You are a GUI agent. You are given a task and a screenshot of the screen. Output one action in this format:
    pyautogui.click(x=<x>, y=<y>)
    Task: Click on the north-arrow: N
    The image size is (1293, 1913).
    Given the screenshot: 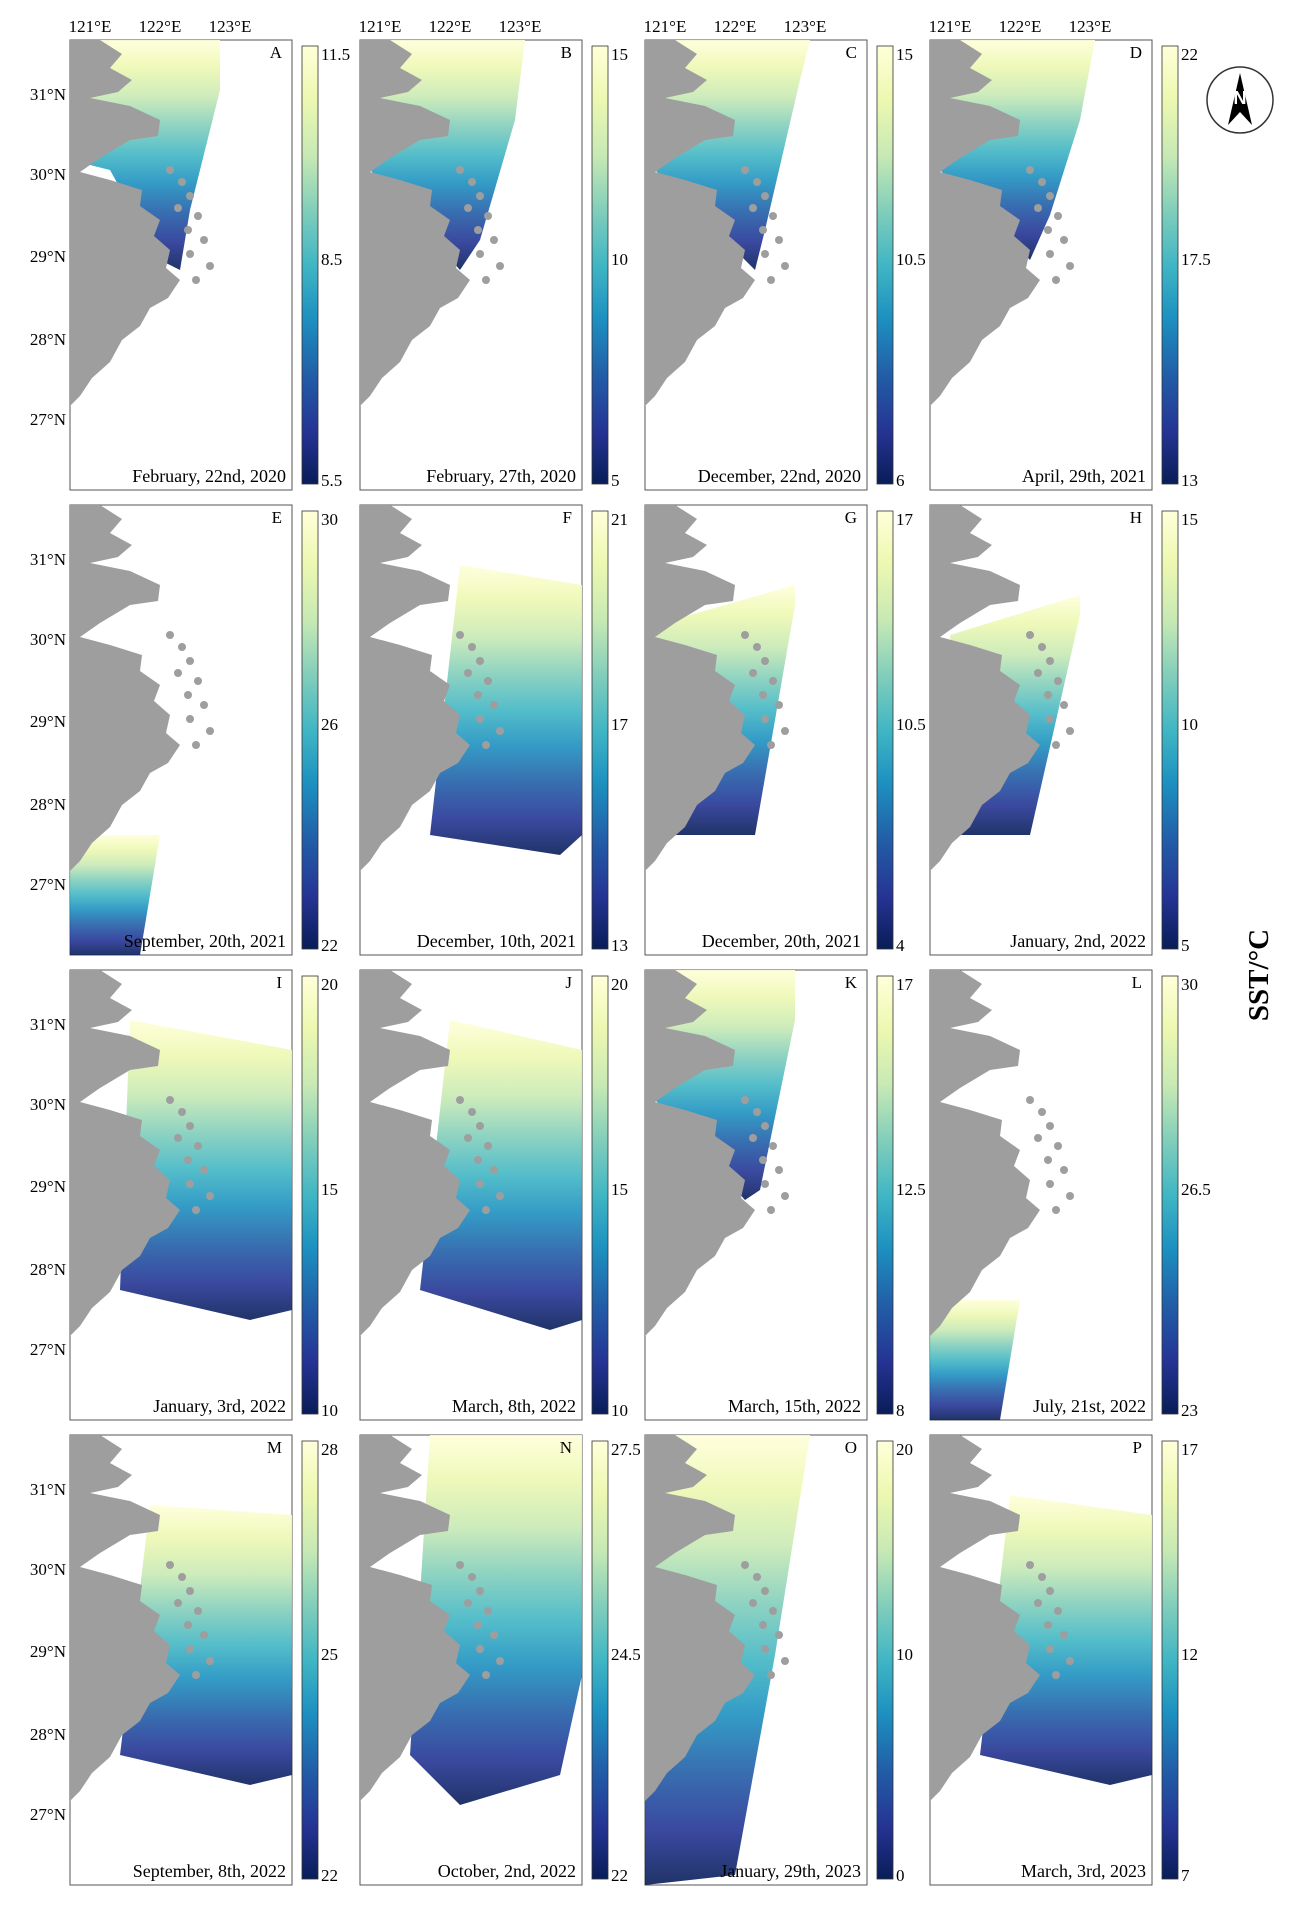 What is the action you would take?
    pyautogui.click(x=1240, y=100)
    